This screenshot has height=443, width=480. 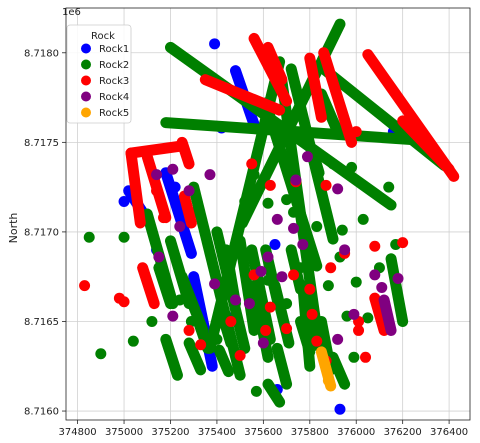 I want to click on x-tick-label: 376400, so click(x=449, y=432).